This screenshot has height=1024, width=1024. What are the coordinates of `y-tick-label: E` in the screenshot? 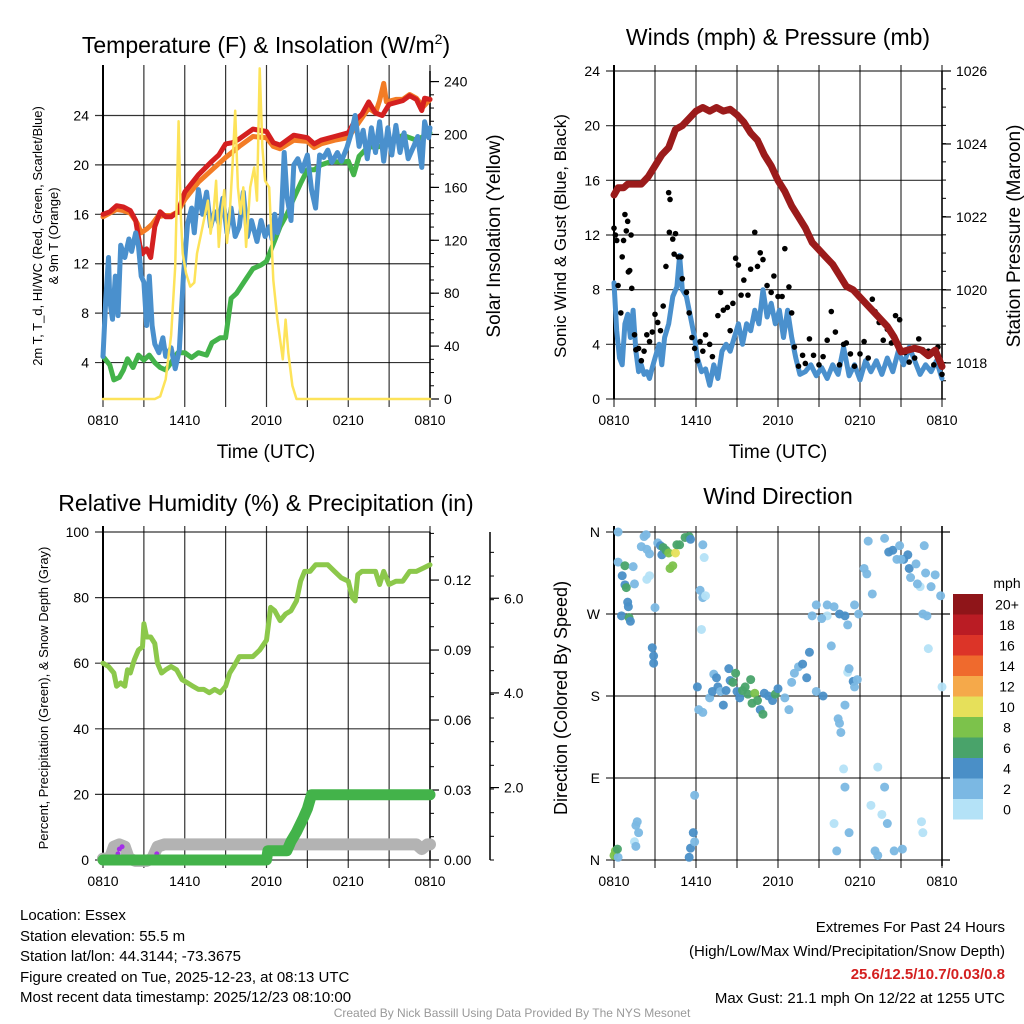 It's located at (595, 778).